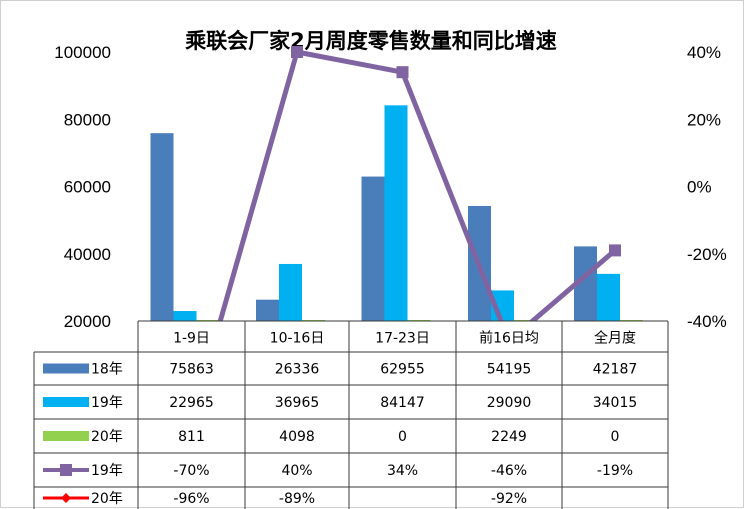 Image resolution: width=744 pixels, height=509 pixels. Describe the element at coordinates (402, 403) in the screenshot. I see `data-label: 84147` at that location.